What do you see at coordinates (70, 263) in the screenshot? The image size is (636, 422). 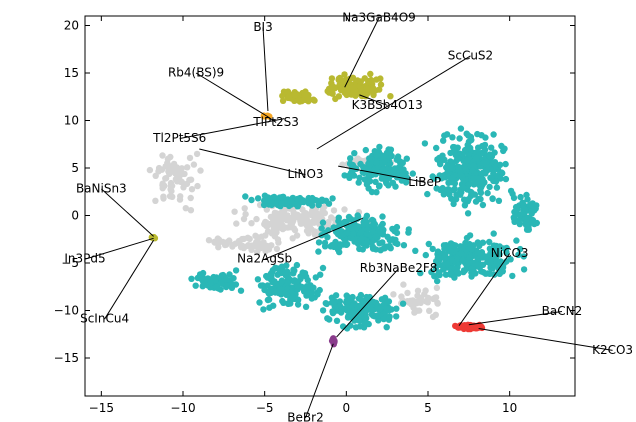 I see `y-tick-label: −5` at bounding box center [70, 263].